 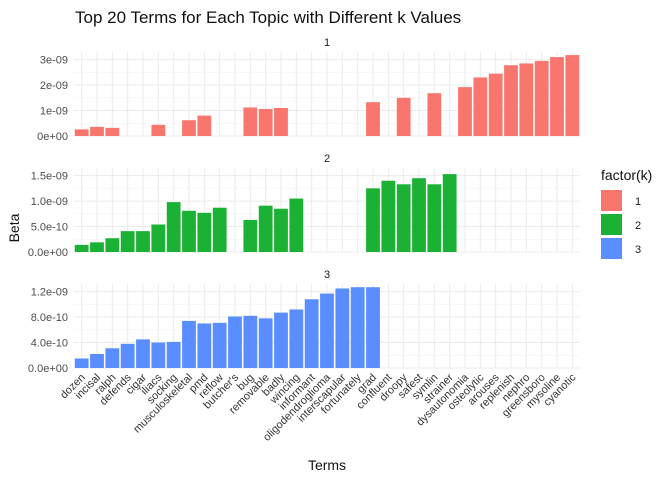 What do you see at coordinates (52, 137) in the screenshot?
I see `y-tick-label: 0e+00` at bounding box center [52, 137].